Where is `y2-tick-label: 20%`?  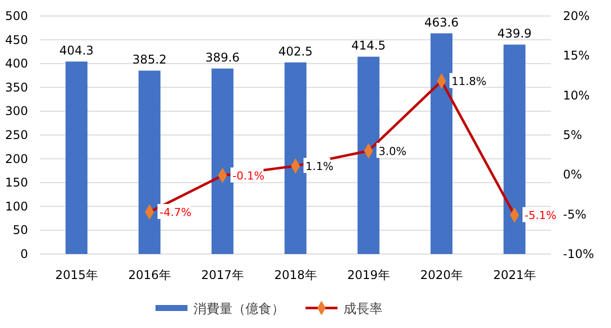 y2-tick-label: 20% is located at coordinates (576, 16).